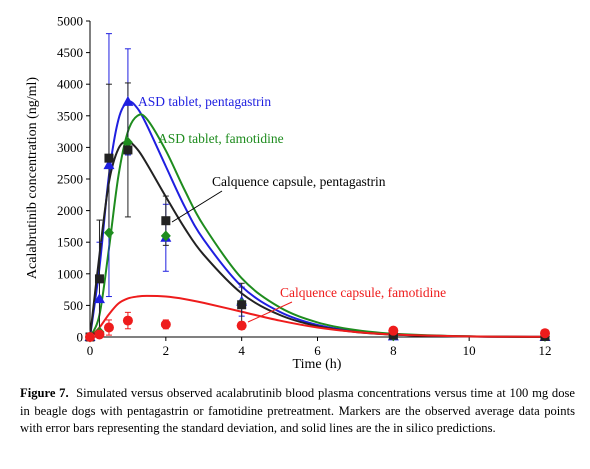  What do you see at coordinates (317, 350) in the screenshot?
I see `x-tick-label: 6` at bounding box center [317, 350].